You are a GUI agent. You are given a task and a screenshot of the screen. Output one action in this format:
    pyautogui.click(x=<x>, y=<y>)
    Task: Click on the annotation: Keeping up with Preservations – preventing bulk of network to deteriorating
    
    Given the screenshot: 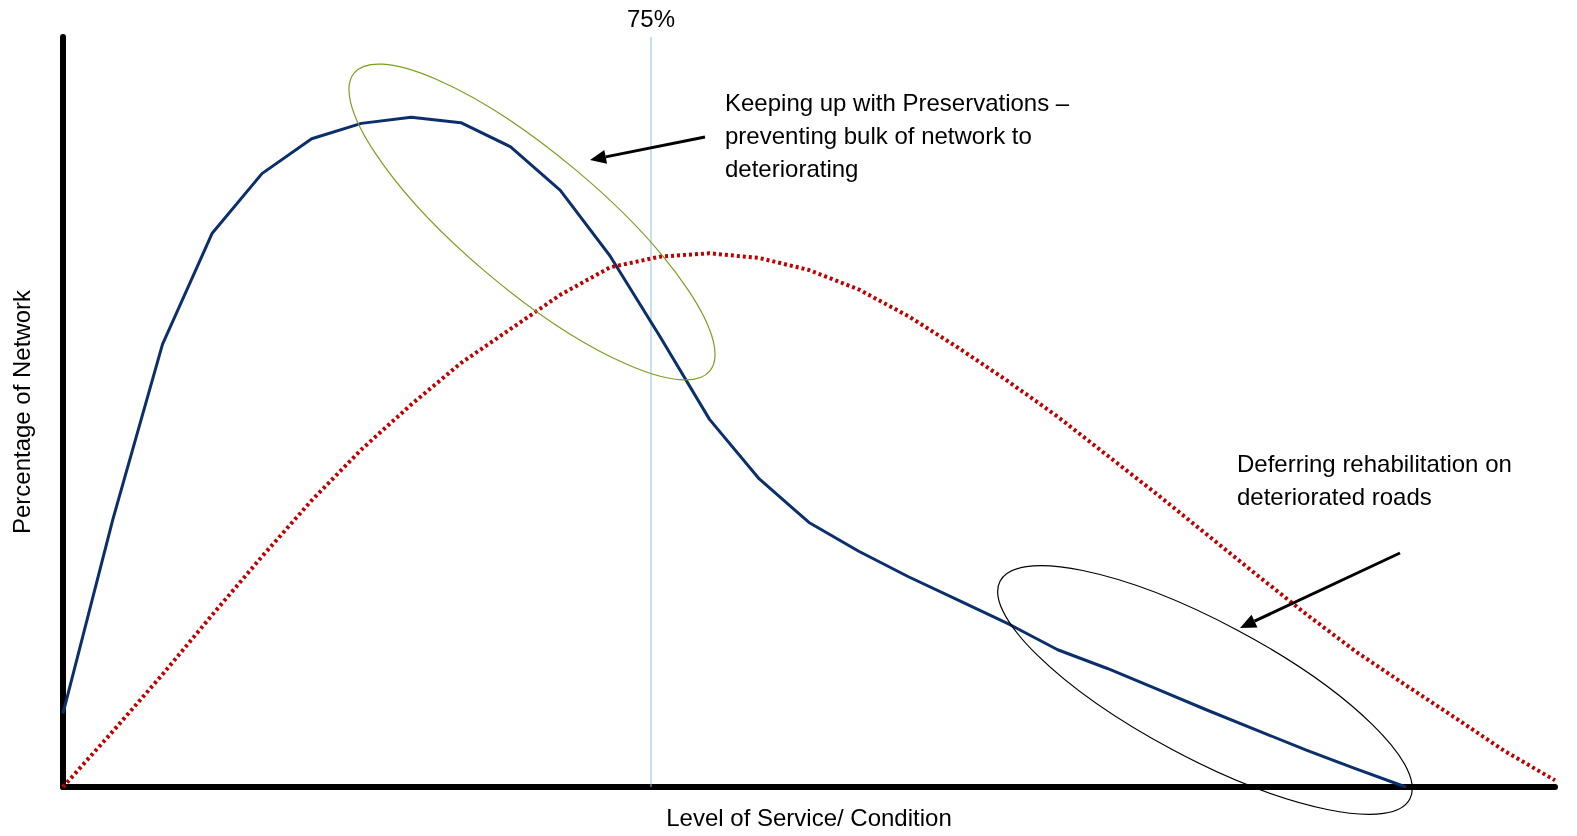 What is the action you would take?
    pyautogui.click(x=898, y=136)
    